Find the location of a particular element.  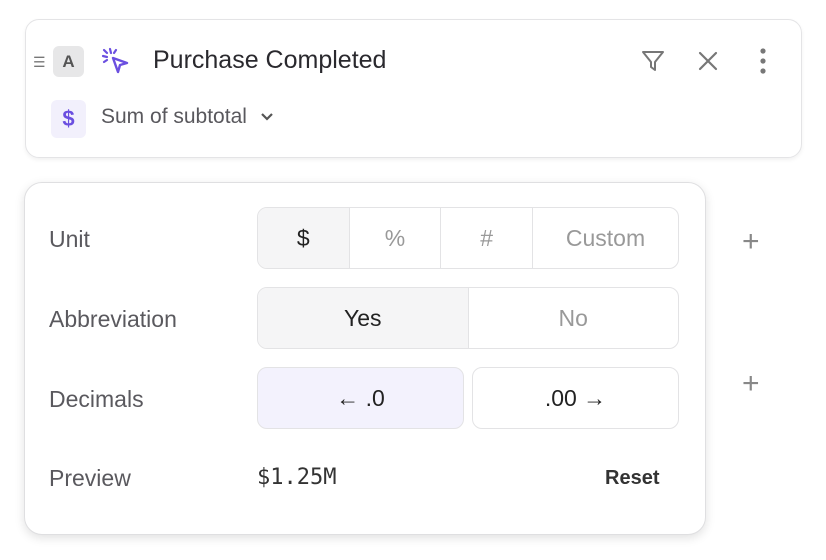

measure-dropdown: Sum of subtotal is located at coordinates (188, 117).